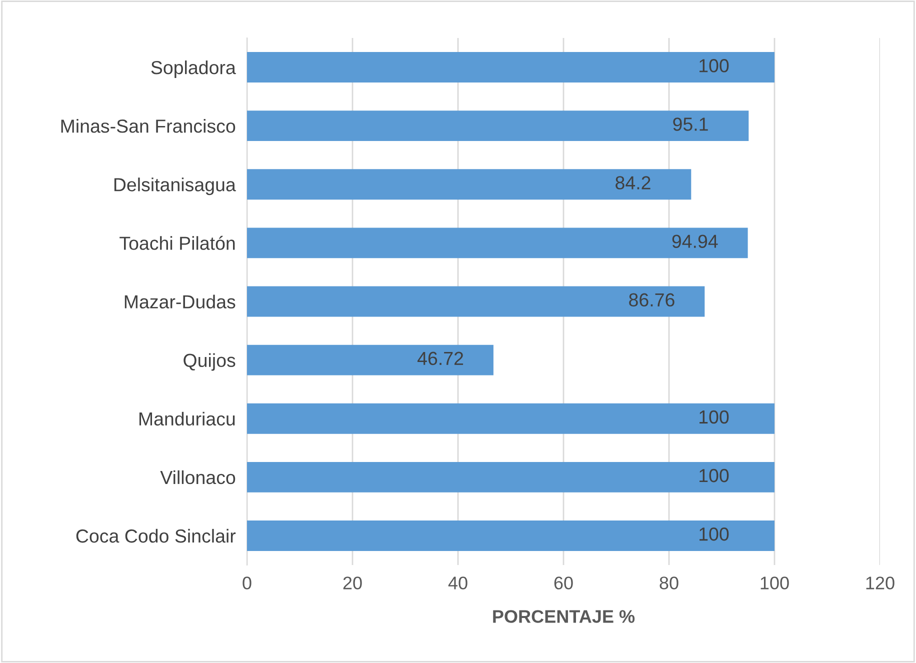 The height and width of the screenshot is (663, 916). What do you see at coordinates (352, 583) in the screenshot?
I see `x-tick-label: 20` at bounding box center [352, 583].